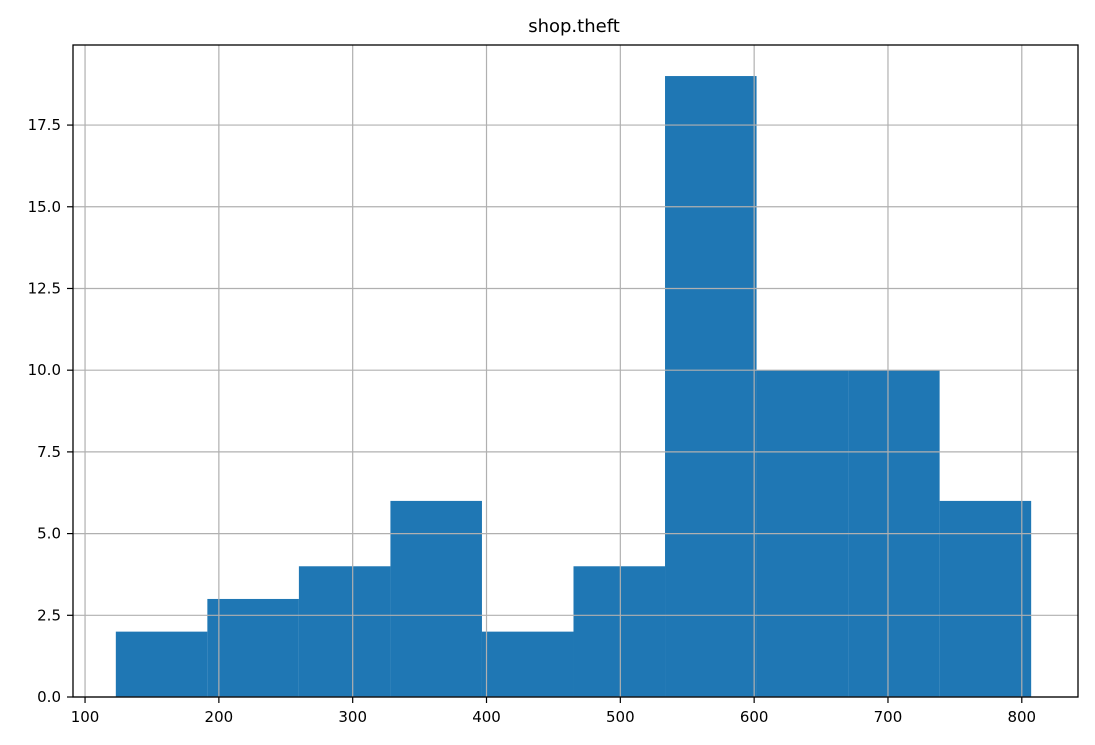 The width and height of the screenshot is (1095, 745). Describe the element at coordinates (620, 717) in the screenshot. I see `x-tick-label: 500` at that location.